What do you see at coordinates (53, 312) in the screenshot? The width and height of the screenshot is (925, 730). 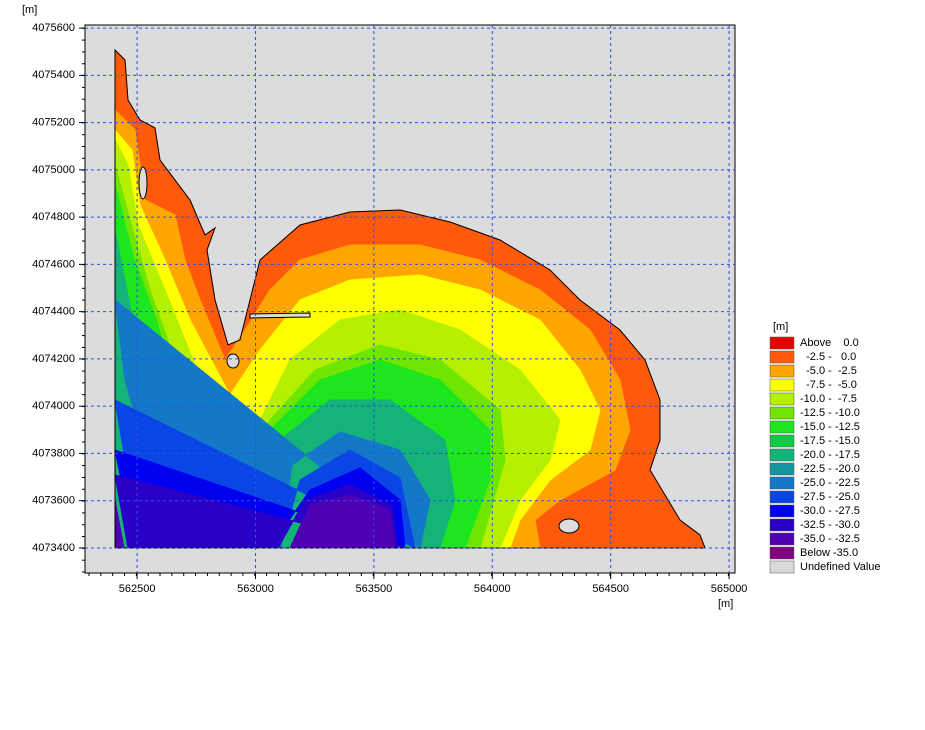 I see `y-tick-label: 4074400` at bounding box center [53, 312].